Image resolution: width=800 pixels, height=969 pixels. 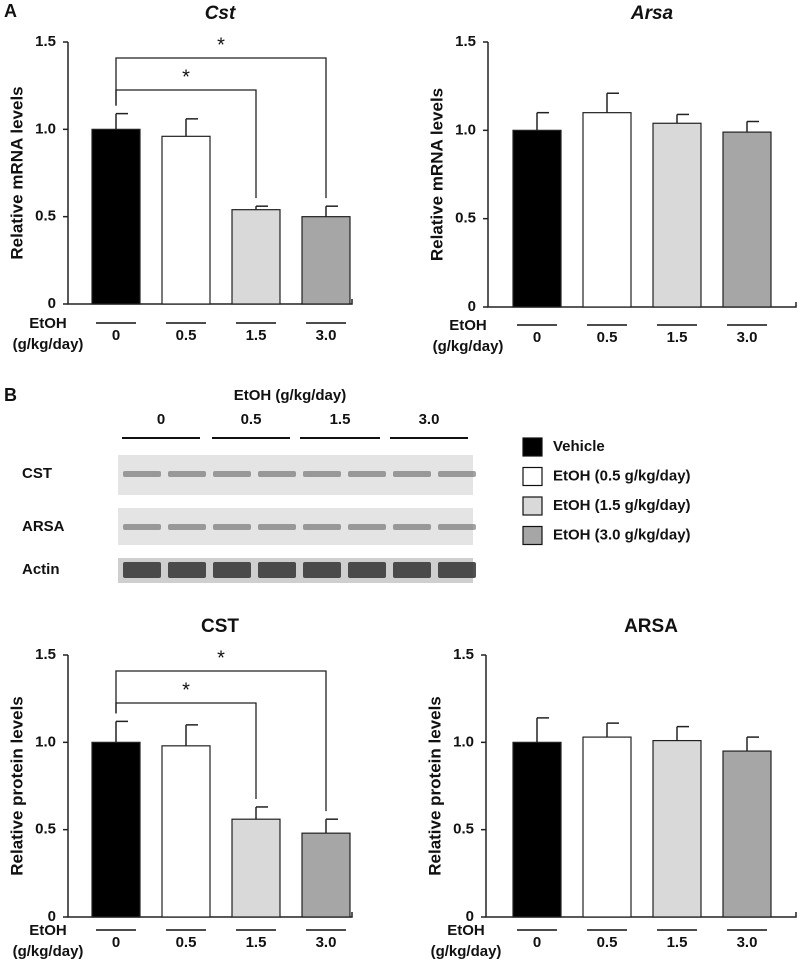 I want to click on panel-label: B, so click(x=10, y=395).